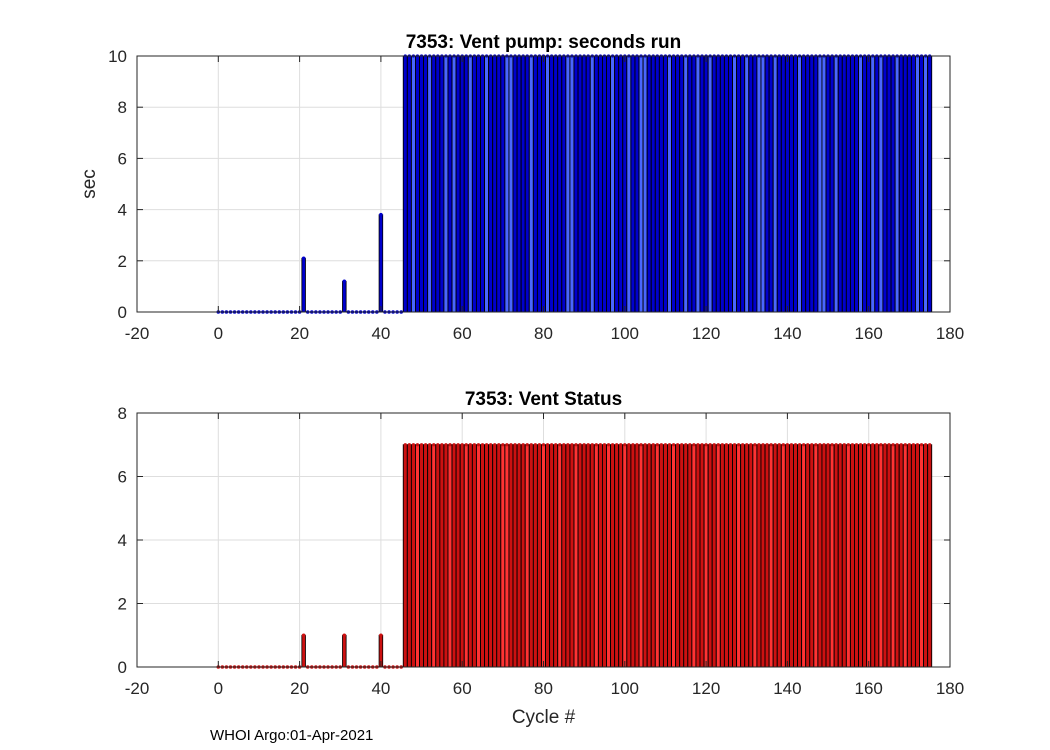  Describe the element at coordinates (706, 688) in the screenshot. I see `panel2-x-tick-label: 120` at that location.